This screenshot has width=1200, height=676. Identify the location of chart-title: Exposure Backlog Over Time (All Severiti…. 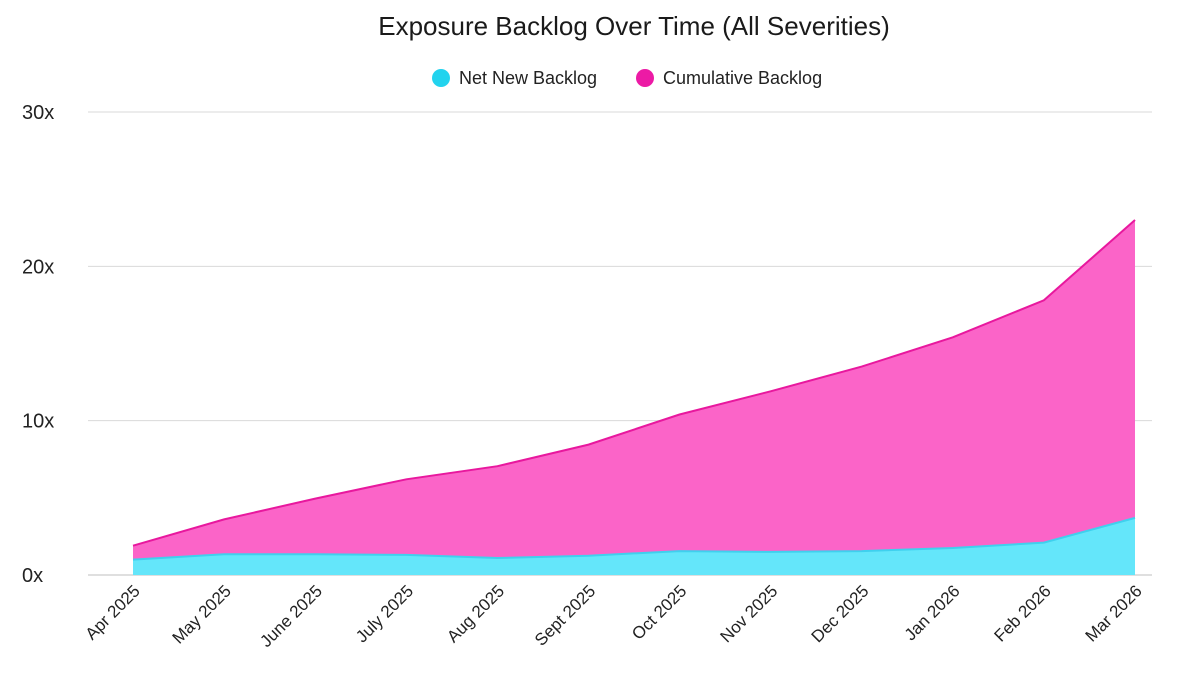
(634, 26).